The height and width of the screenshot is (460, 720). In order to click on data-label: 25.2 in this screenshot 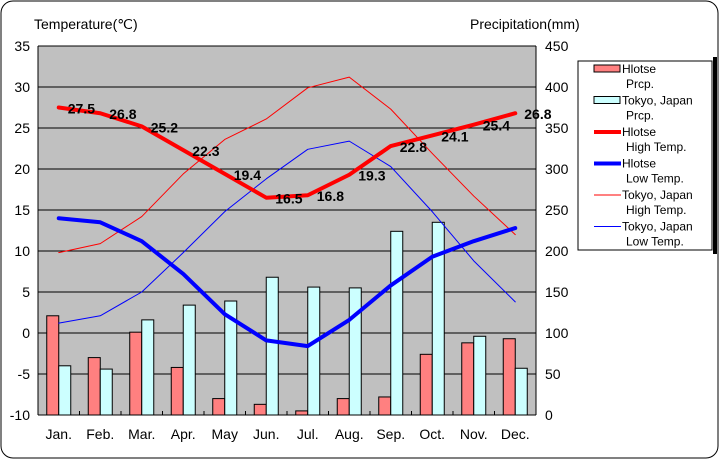, I will do `click(164, 127)`.